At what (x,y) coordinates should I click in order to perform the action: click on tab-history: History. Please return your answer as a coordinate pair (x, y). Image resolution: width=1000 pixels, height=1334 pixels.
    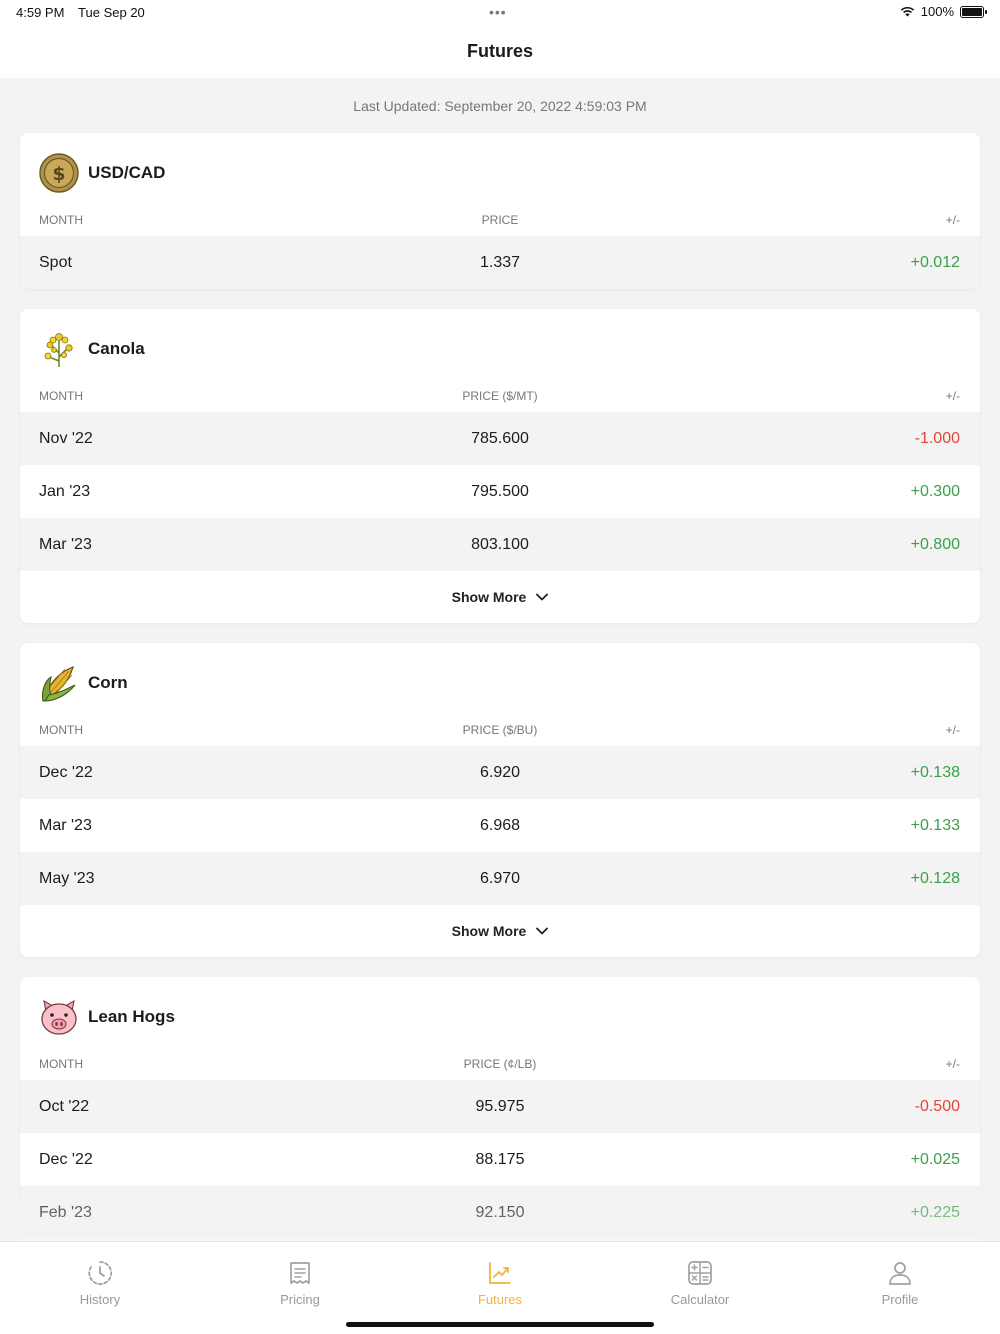
    Looking at the image, I should click on (100, 1283).